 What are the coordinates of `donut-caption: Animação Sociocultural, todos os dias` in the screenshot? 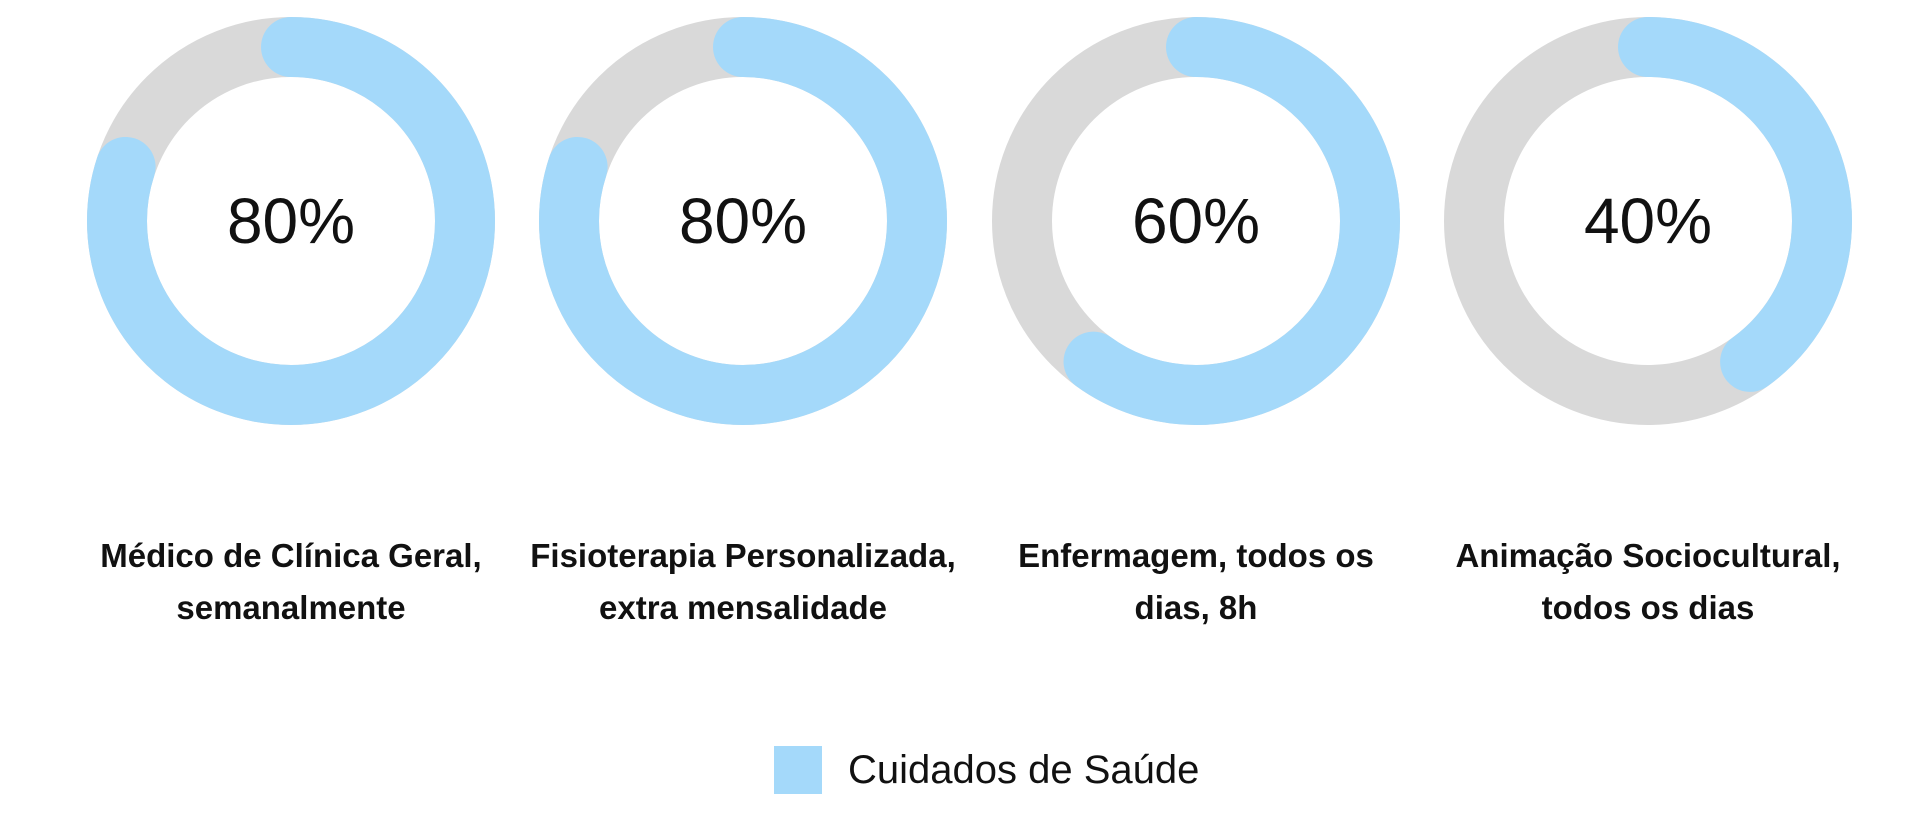 It's located at (1648, 582).